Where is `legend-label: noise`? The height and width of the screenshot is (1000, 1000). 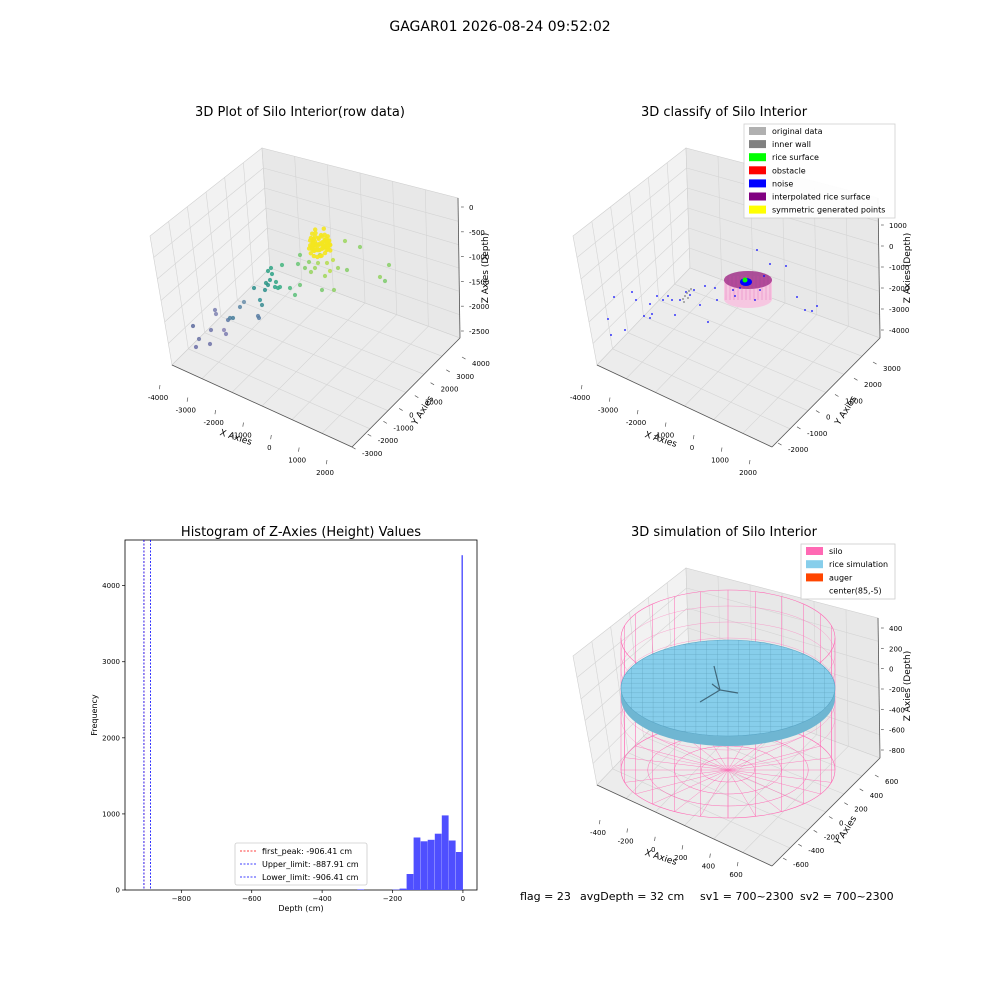 legend-label: noise is located at coordinates (782, 183).